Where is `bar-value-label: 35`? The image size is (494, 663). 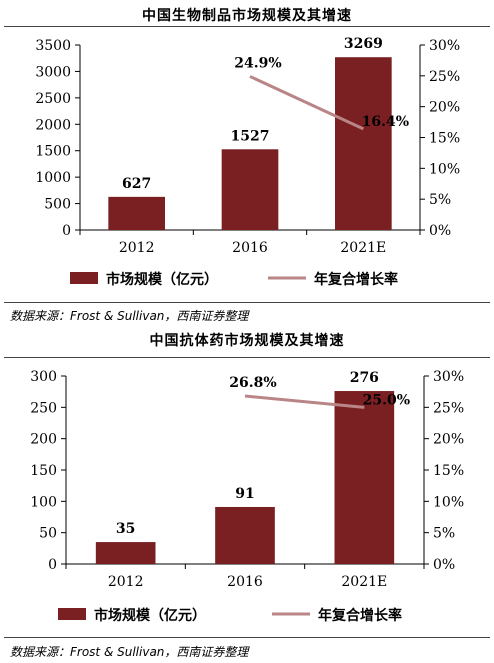
bar-value-label: 35 is located at coordinates (125, 529).